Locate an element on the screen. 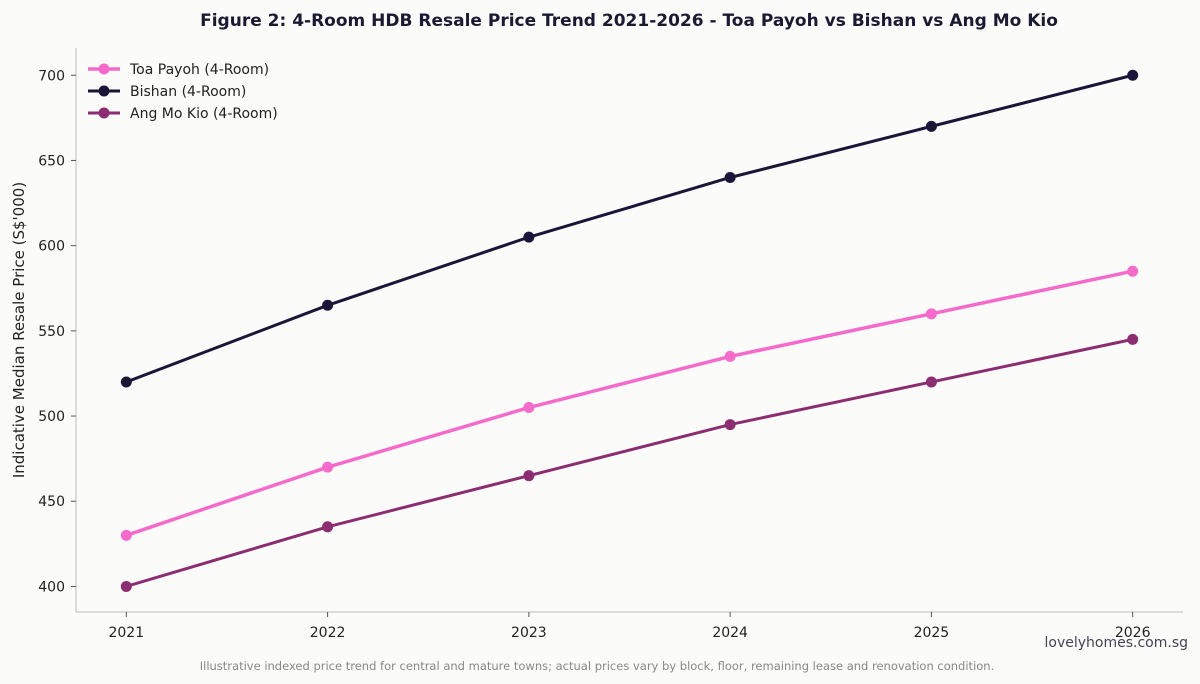 The height and width of the screenshot is (684, 1200). legend-item: Ang Mo Kio (4-Room) is located at coordinates (183, 114).